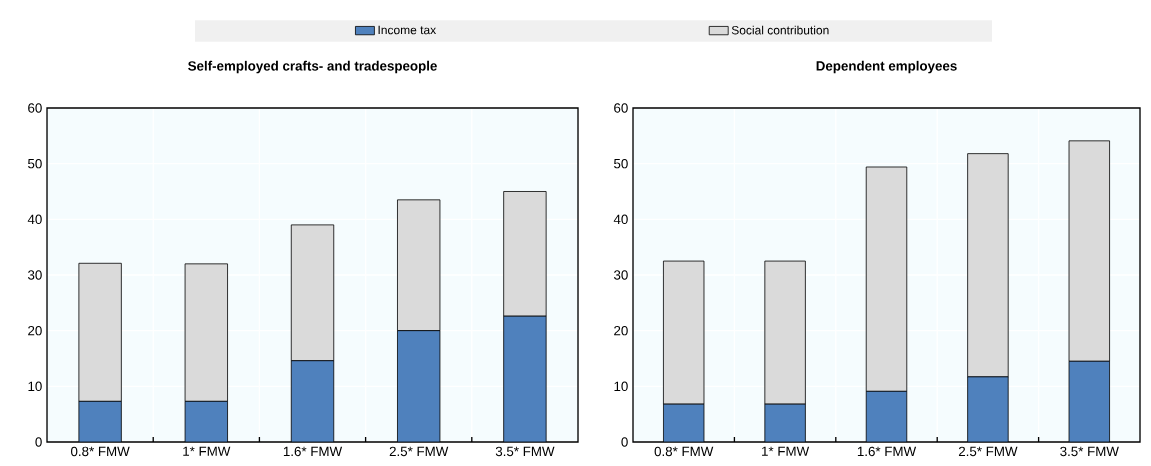 This screenshot has height=466, width=1151. I want to click on chart-title: Dependent employees, so click(886, 67).